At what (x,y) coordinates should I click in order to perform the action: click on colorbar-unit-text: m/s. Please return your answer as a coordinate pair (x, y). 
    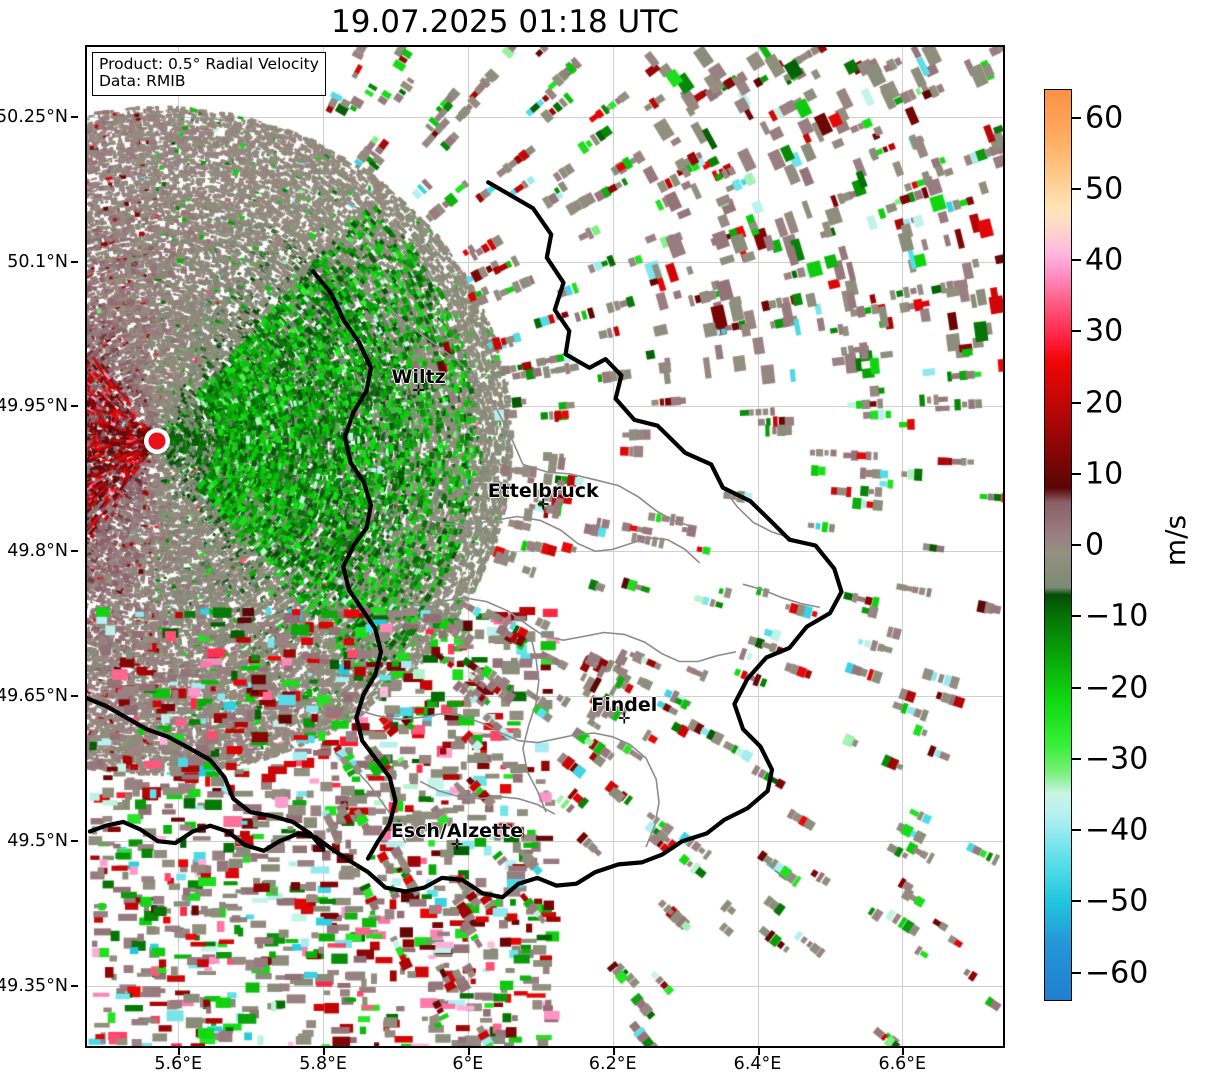
    Looking at the image, I should click on (1176, 540).